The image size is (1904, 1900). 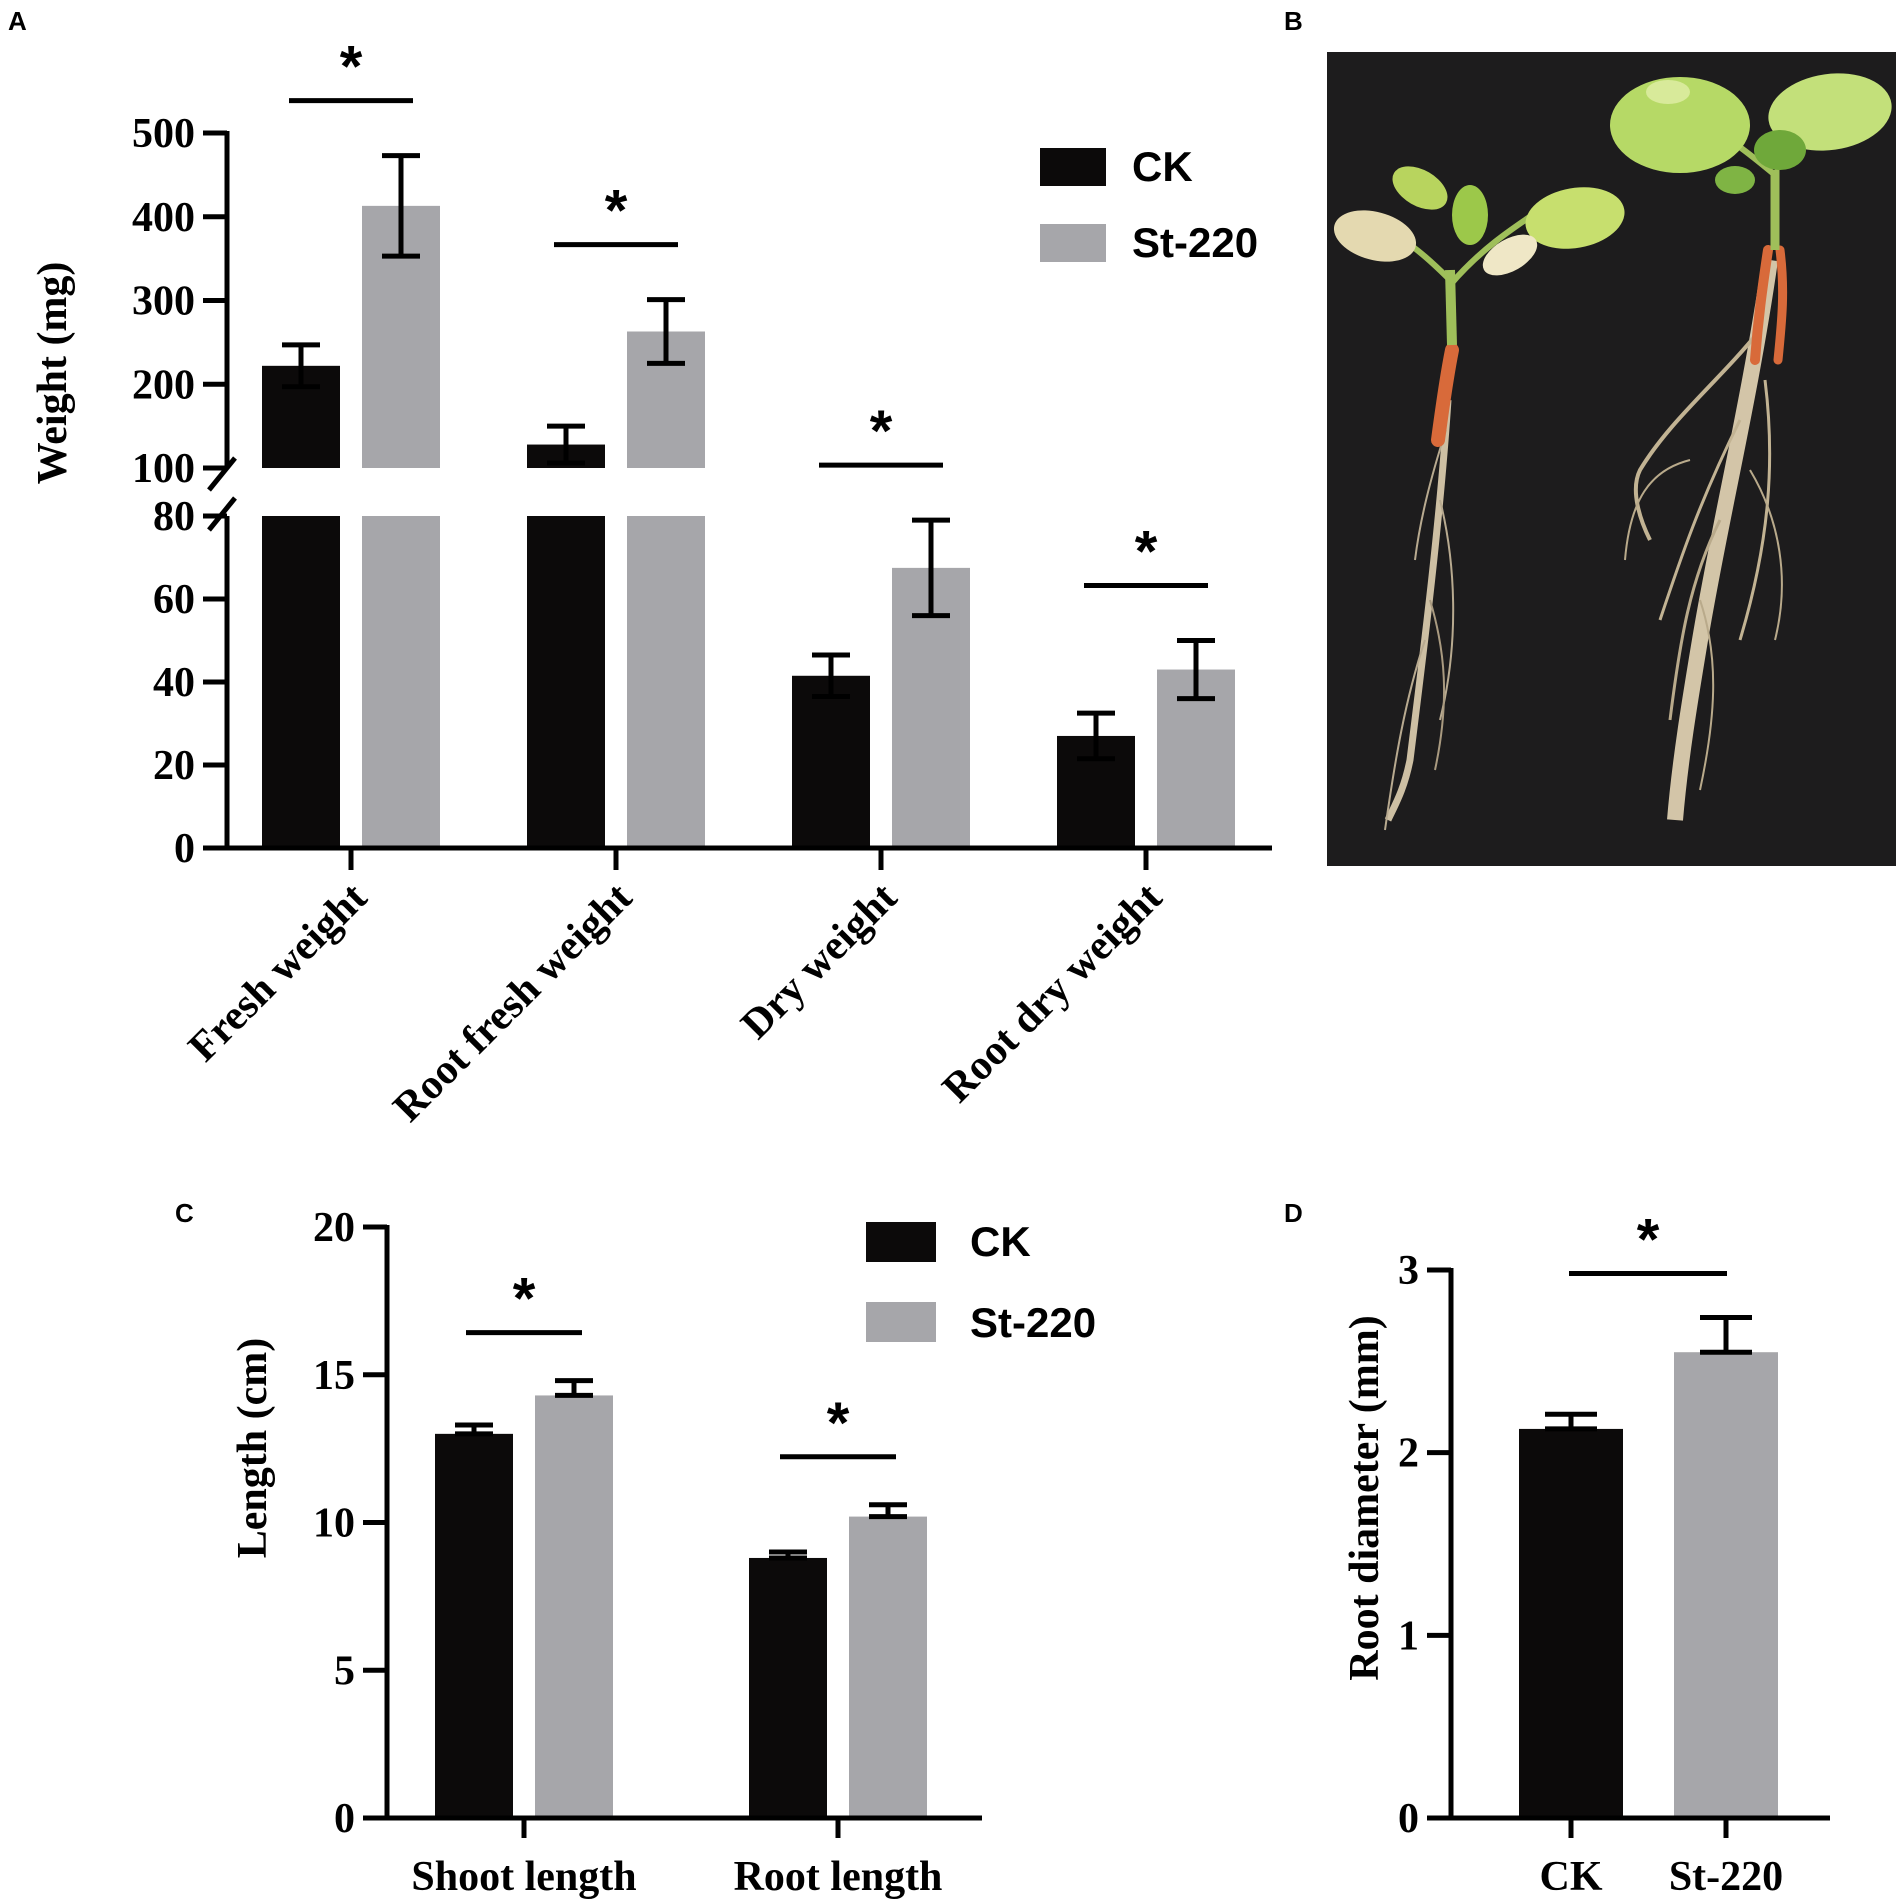 I want to click on bar-root-diameter-st220, so click(x=1726, y=1585).